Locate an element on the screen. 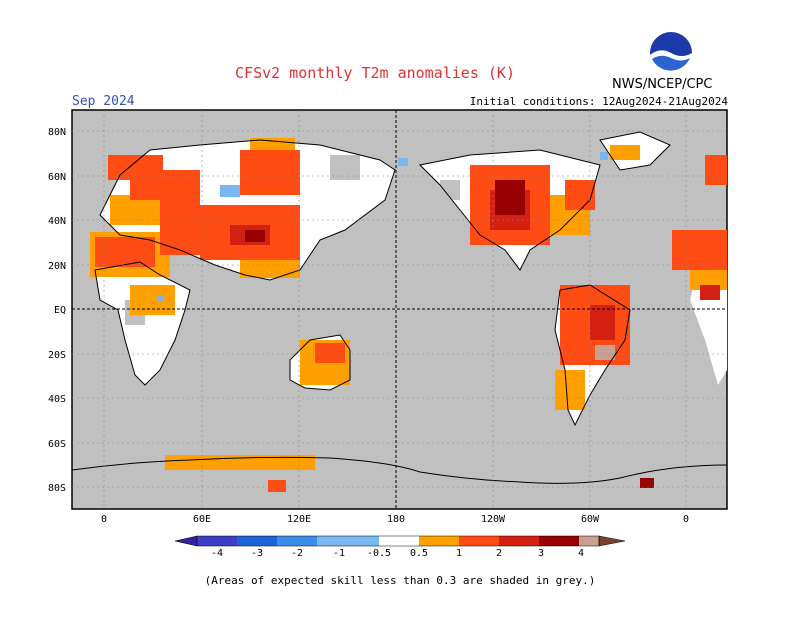  lat-label: 20N is located at coordinates (57, 266).